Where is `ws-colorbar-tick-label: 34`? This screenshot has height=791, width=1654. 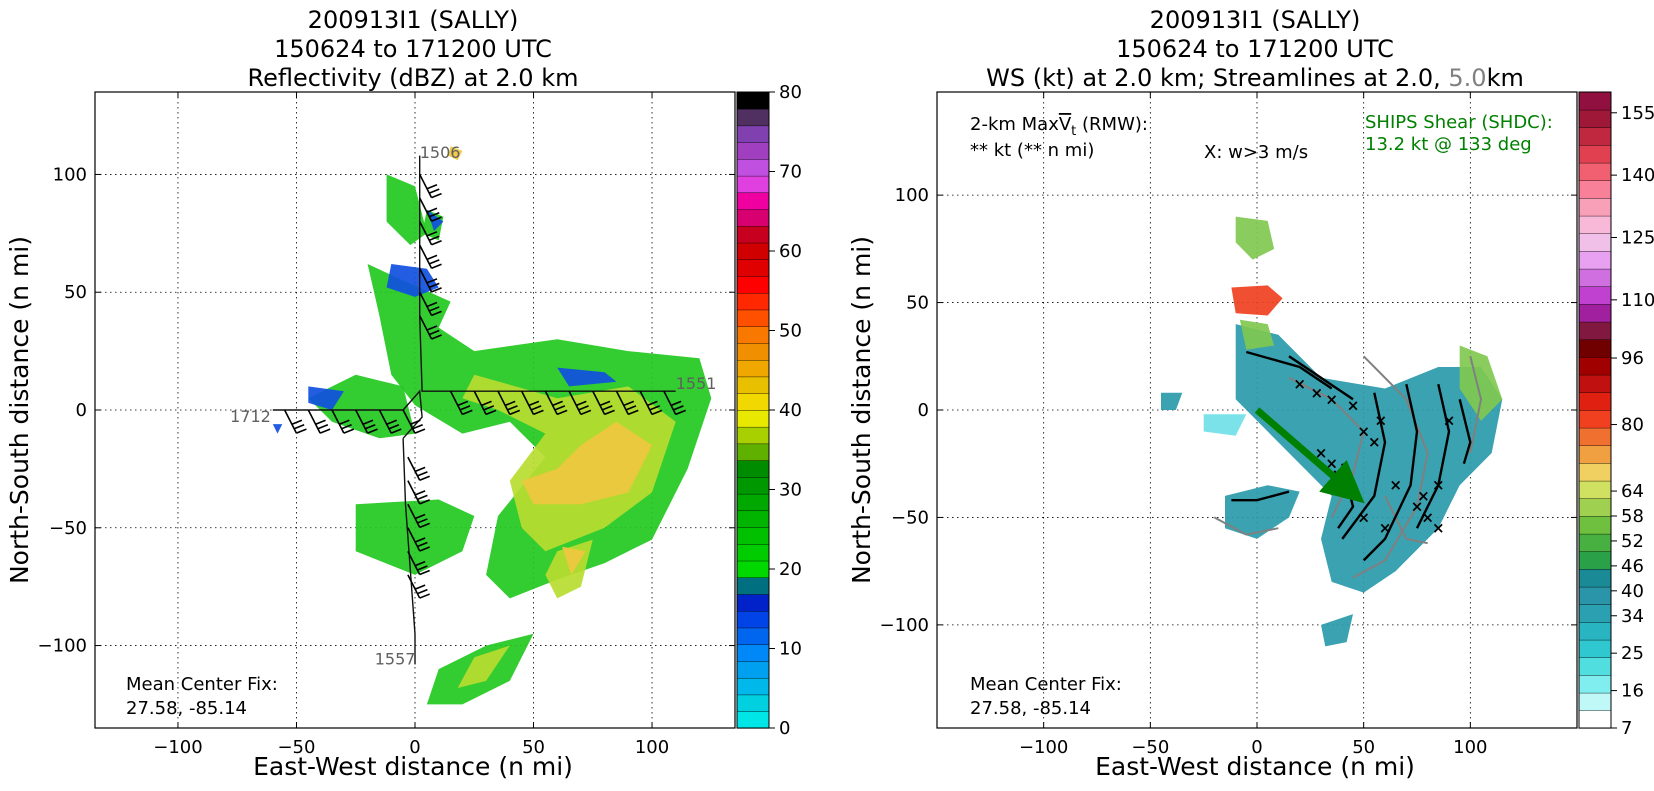 ws-colorbar-tick-label: 34 is located at coordinates (1632, 616).